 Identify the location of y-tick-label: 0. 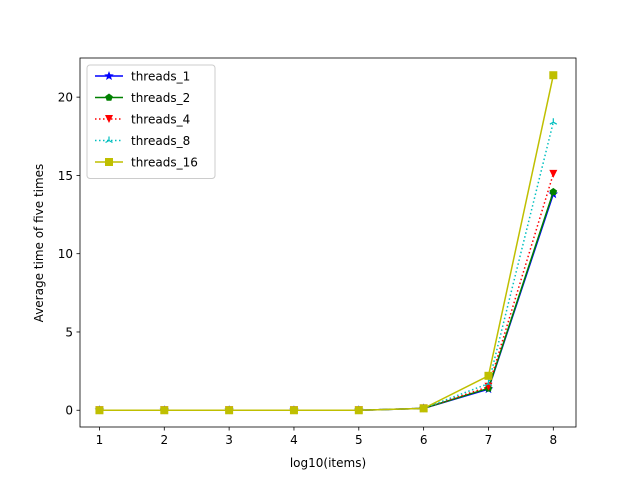
(69, 411).